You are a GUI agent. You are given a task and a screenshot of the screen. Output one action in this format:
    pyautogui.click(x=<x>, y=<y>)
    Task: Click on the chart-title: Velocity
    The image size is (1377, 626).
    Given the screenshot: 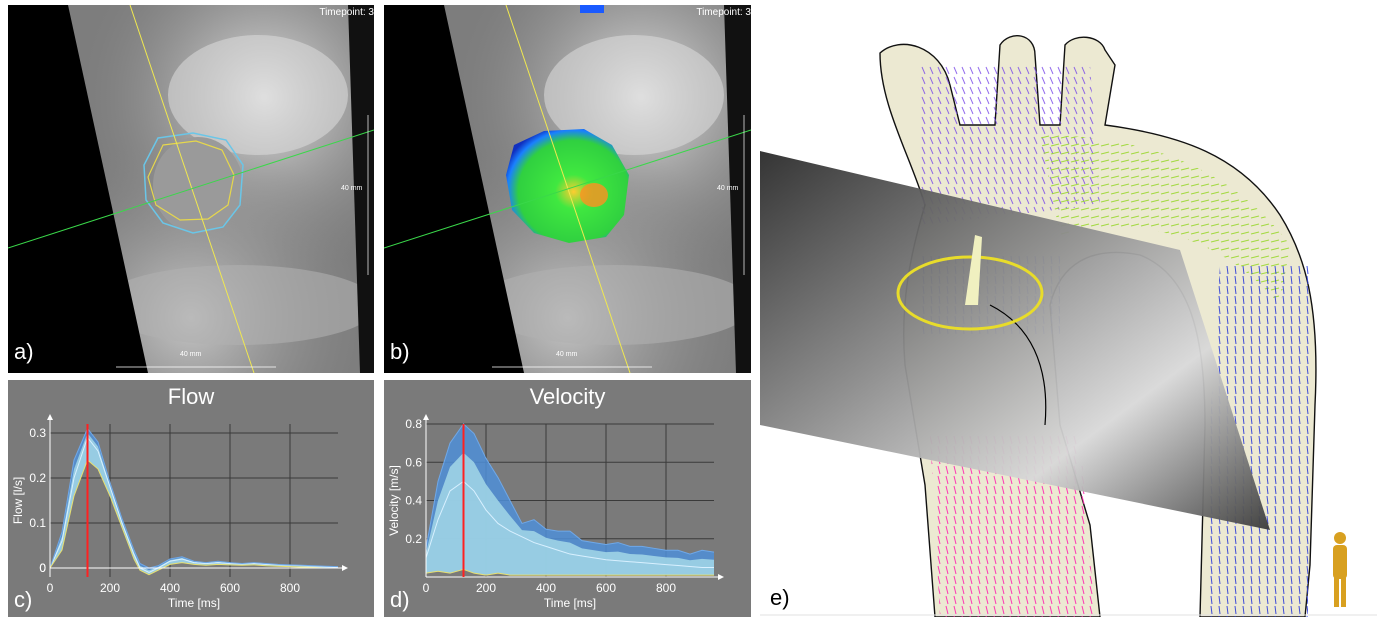 What is the action you would take?
    pyautogui.click(x=567, y=396)
    